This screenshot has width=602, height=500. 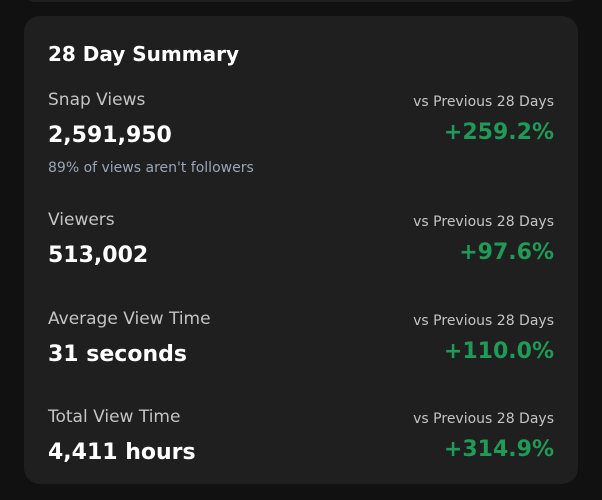 I want to click on metric-label: Viewers, so click(x=81, y=220).